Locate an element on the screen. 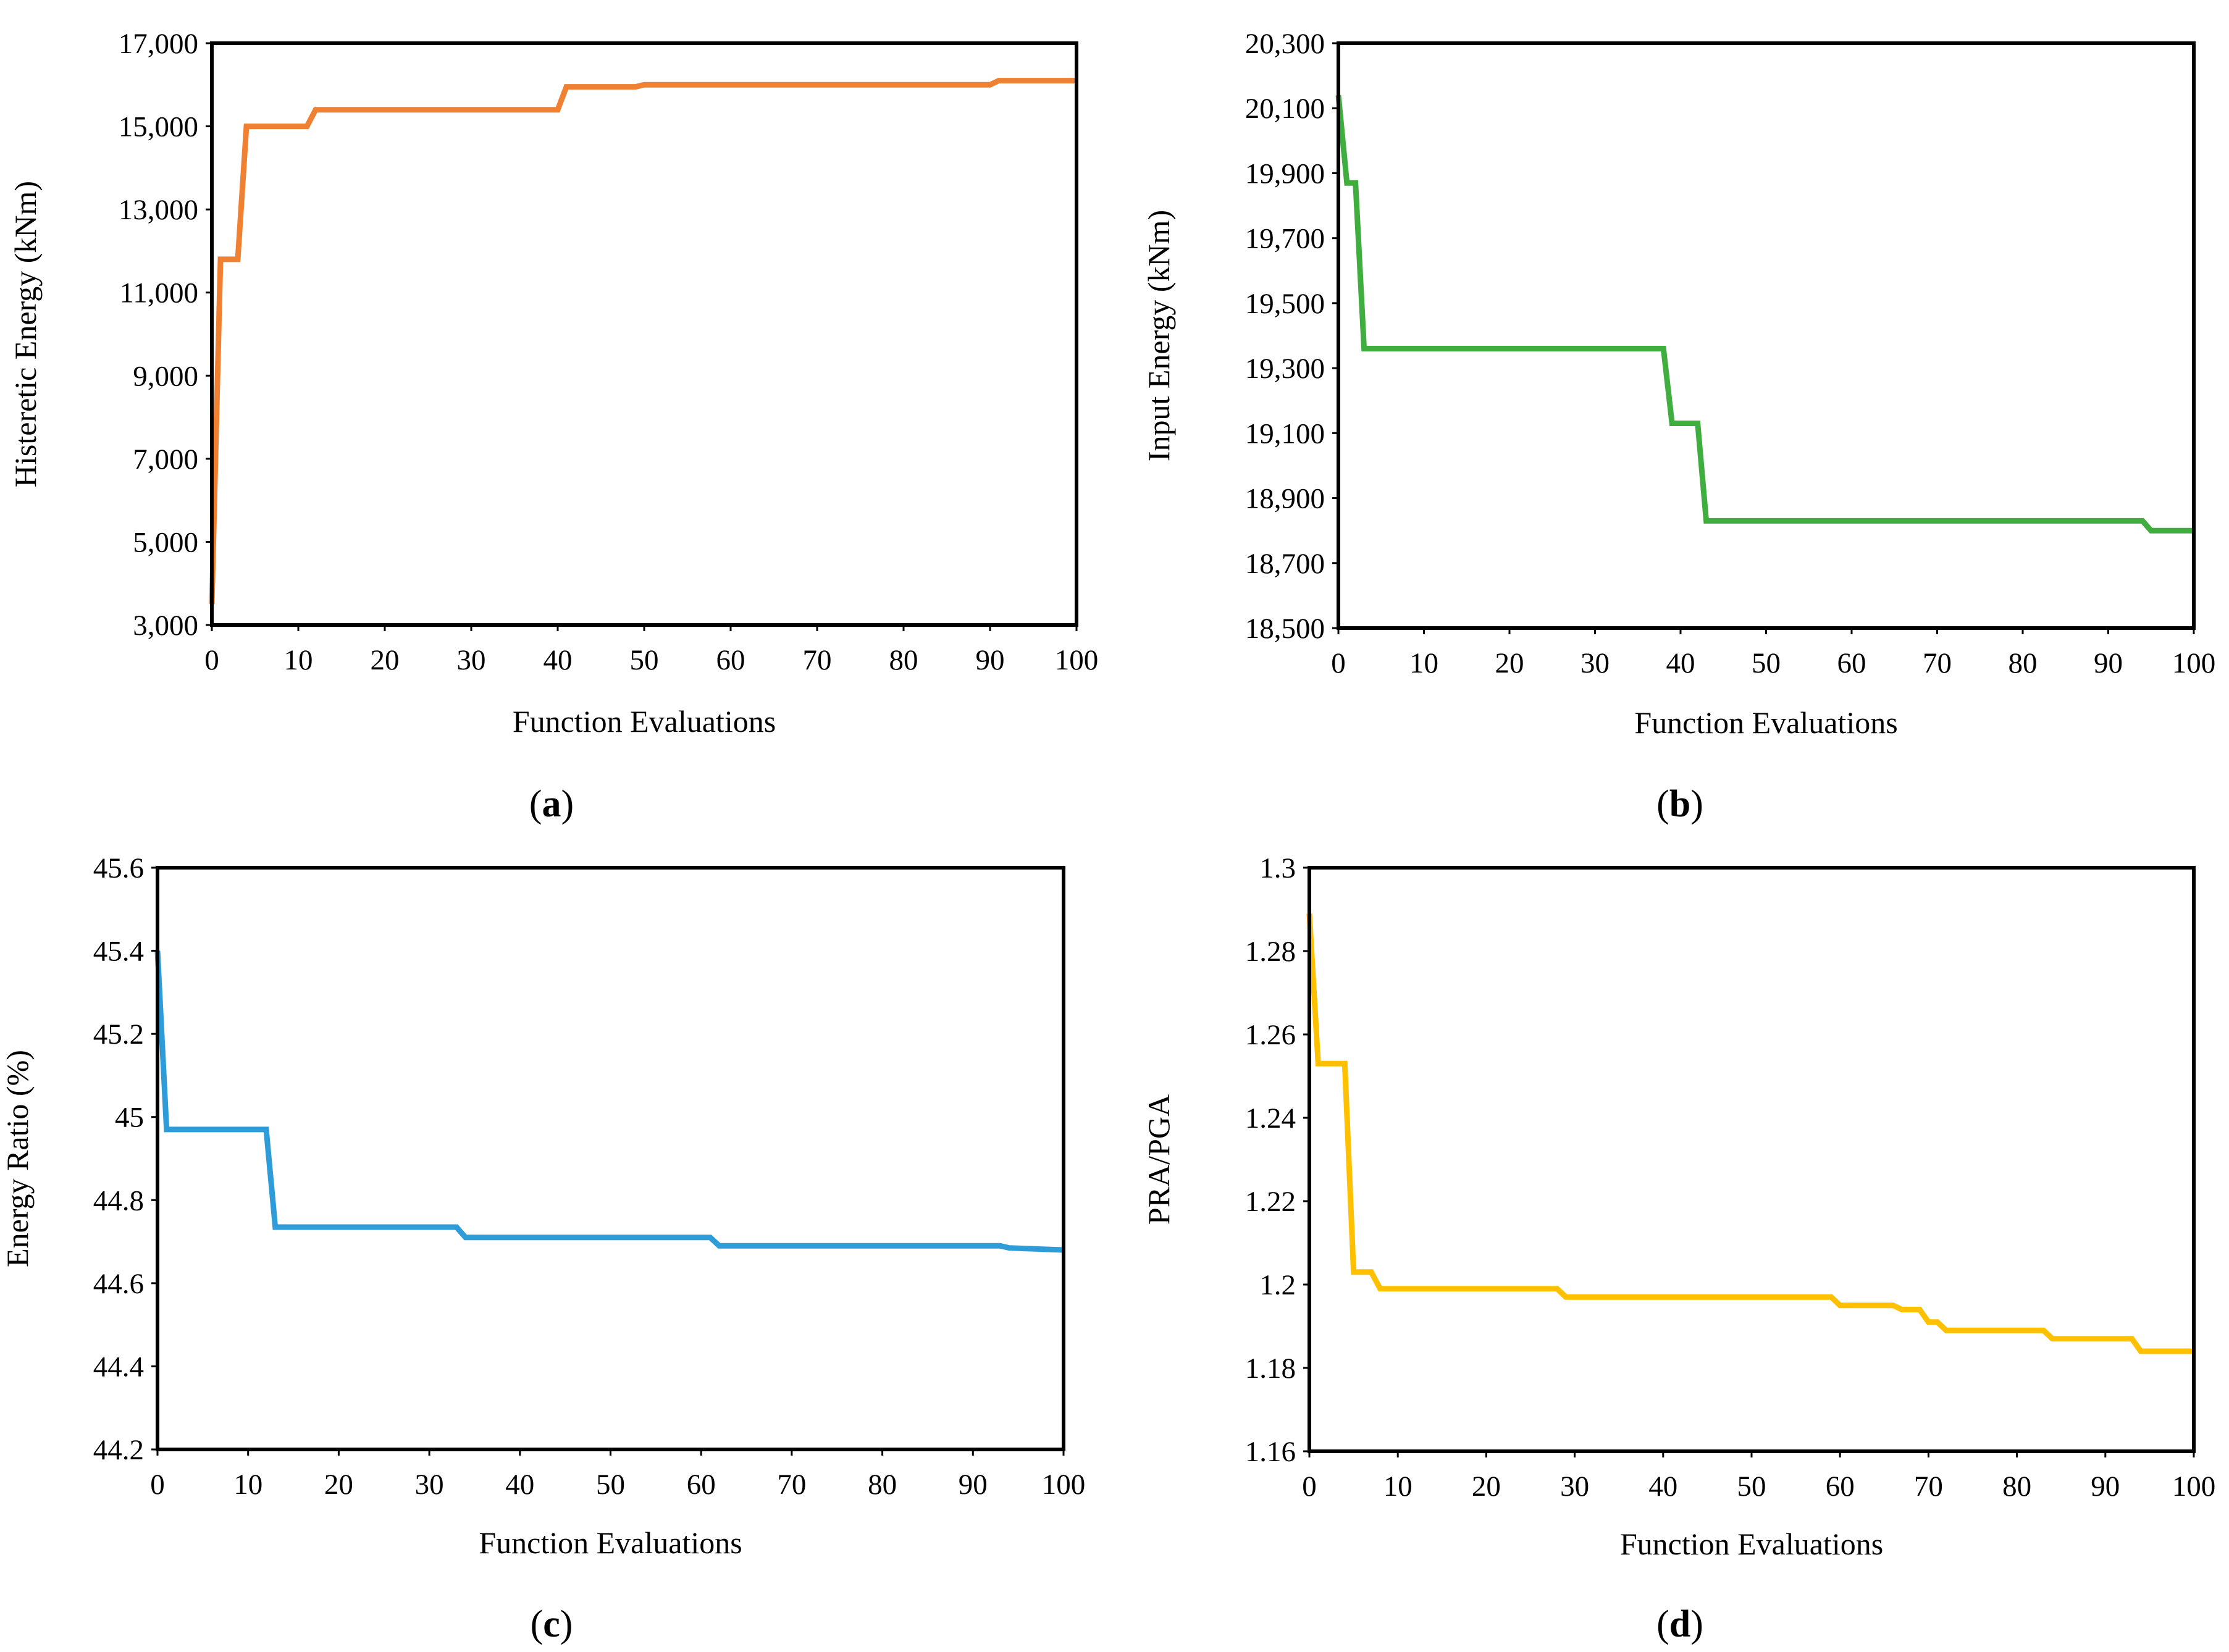 Image resolution: width=2229 pixels, height=1652 pixels. panel-label: (b) is located at coordinates (1679, 804).